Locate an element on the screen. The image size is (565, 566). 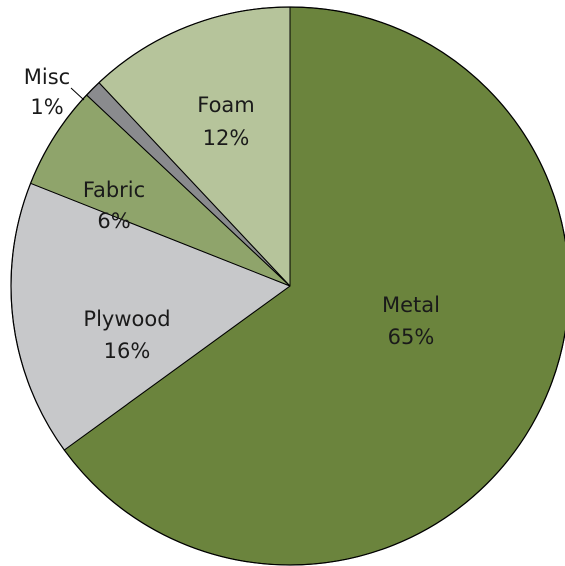
slice-label-value-misc: 1% is located at coordinates (46, 107).